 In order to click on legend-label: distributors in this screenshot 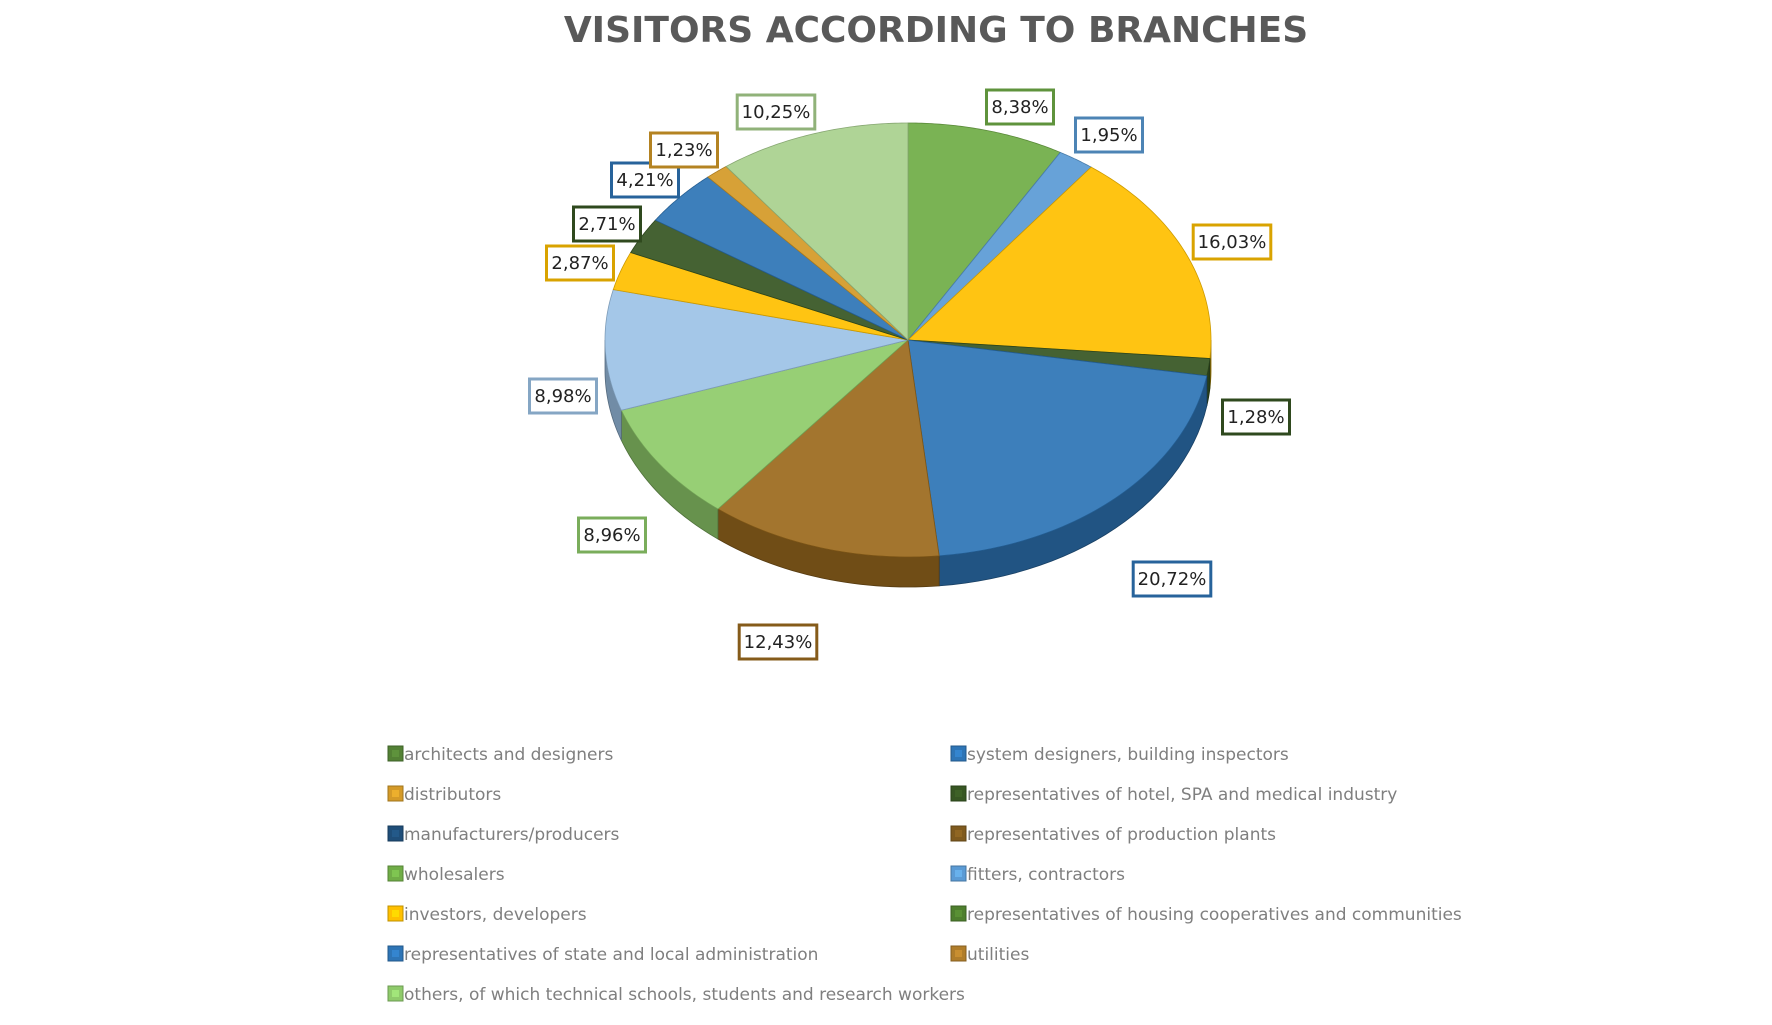, I will do `click(452, 795)`.